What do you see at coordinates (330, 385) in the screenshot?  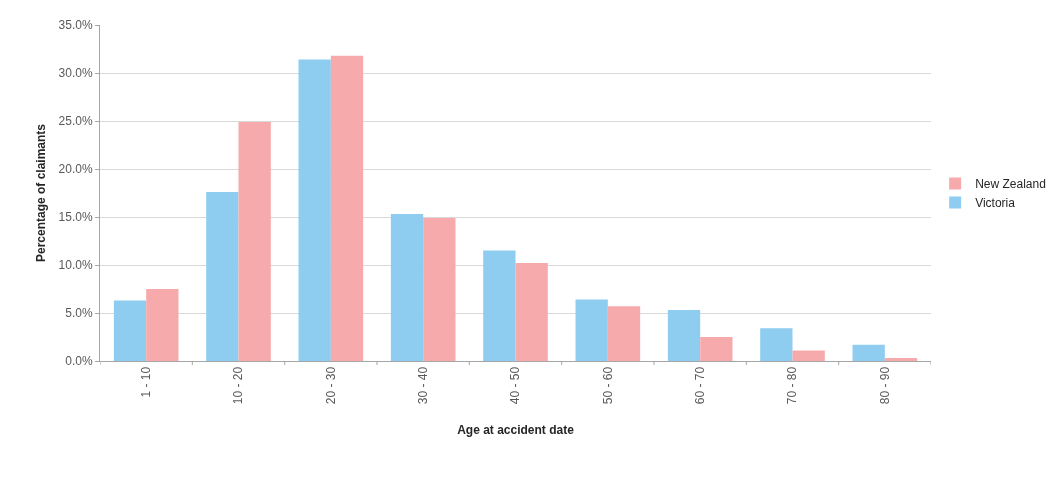 I see `x-tick-label: 20 - 30` at bounding box center [330, 385].